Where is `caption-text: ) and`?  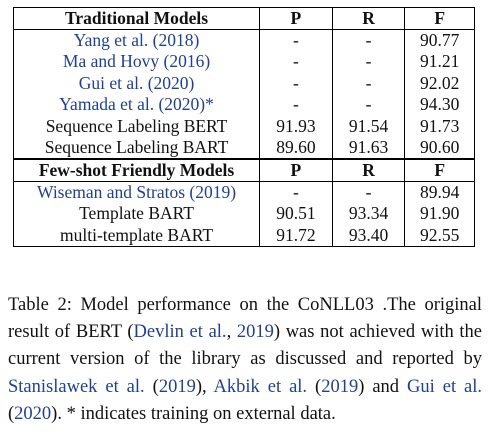 caption-text: ) and is located at coordinates (383, 386).